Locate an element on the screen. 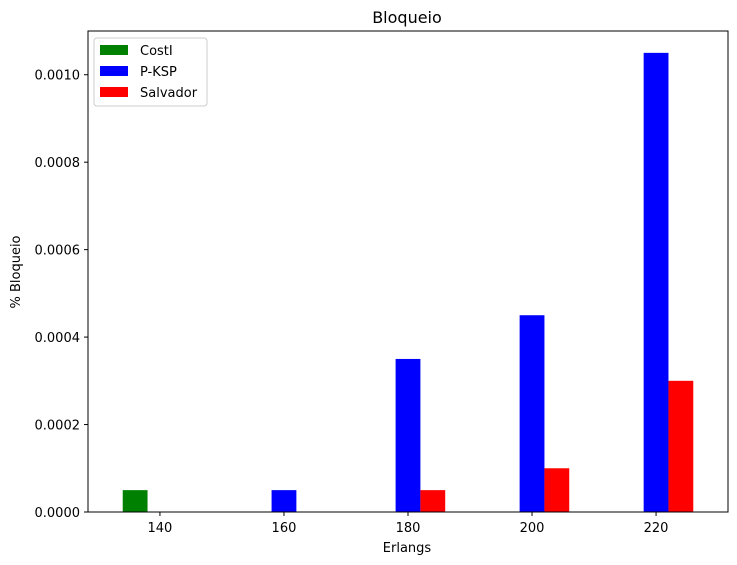 The image size is (737, 565). y-axis-label: % Bloqueio is located at coordinates (16, 271).